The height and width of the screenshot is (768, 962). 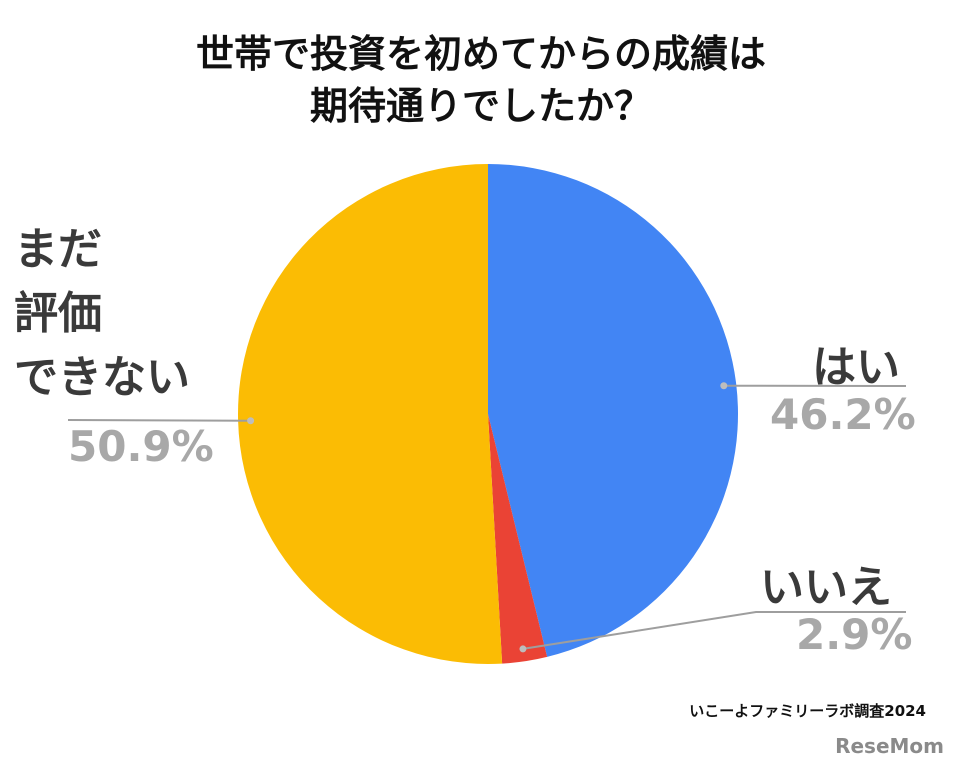 What do you see at coordinates (714, 630) in the screenshot?
I see `leader-line-no` at bounding box center [714, 630].